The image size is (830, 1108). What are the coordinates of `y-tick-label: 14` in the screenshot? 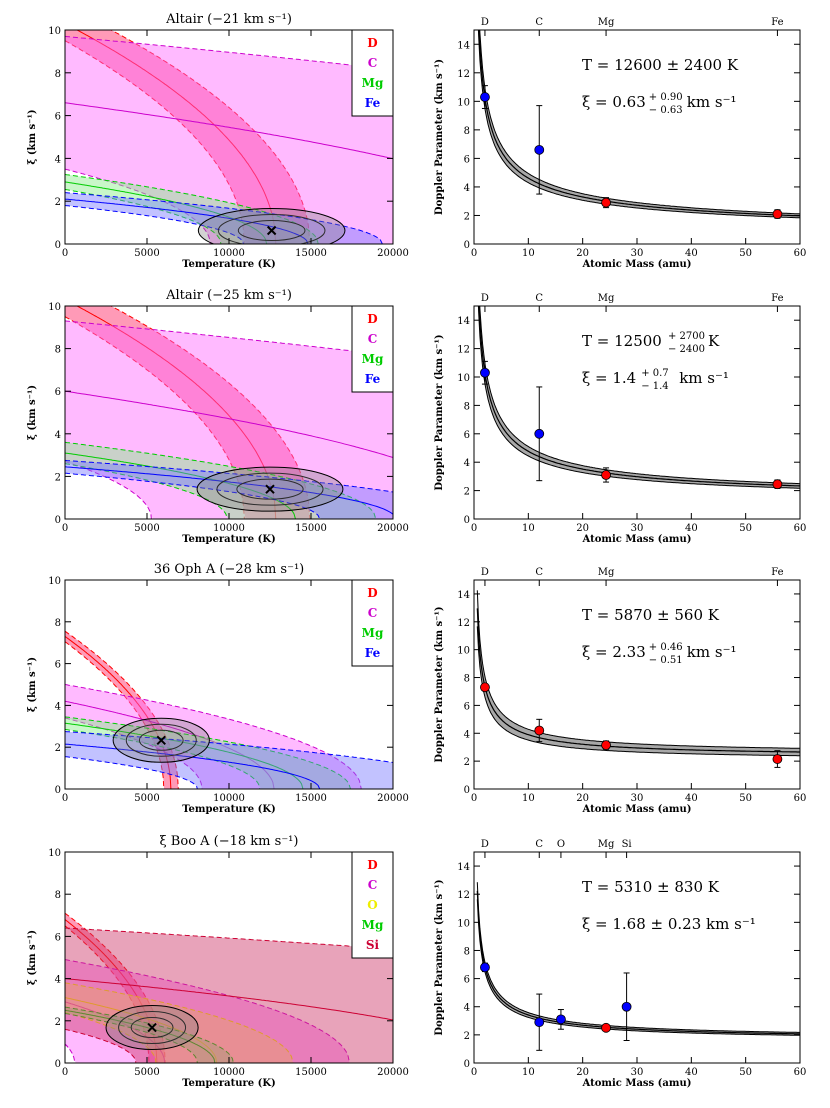 It's located at (463, 45).